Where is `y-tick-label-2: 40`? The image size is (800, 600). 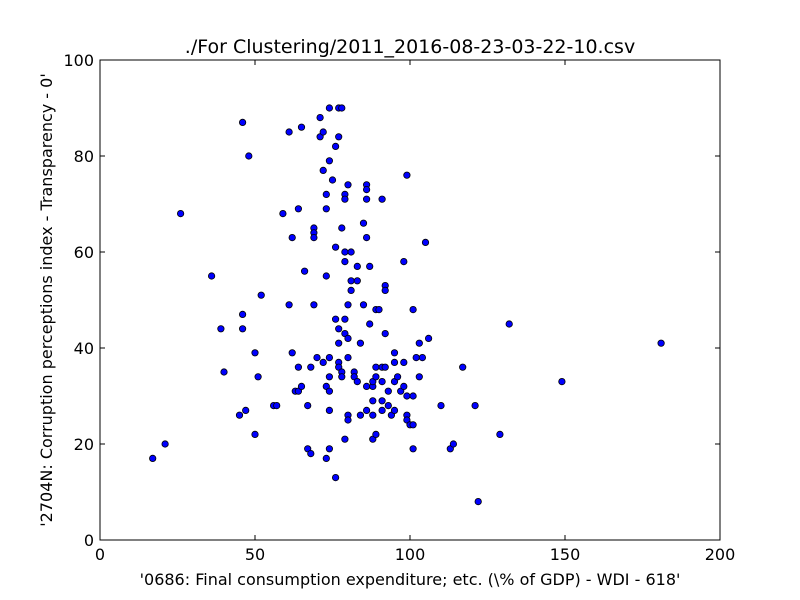
y-tick-label-2: 40 is located at coordinates (84, 348).